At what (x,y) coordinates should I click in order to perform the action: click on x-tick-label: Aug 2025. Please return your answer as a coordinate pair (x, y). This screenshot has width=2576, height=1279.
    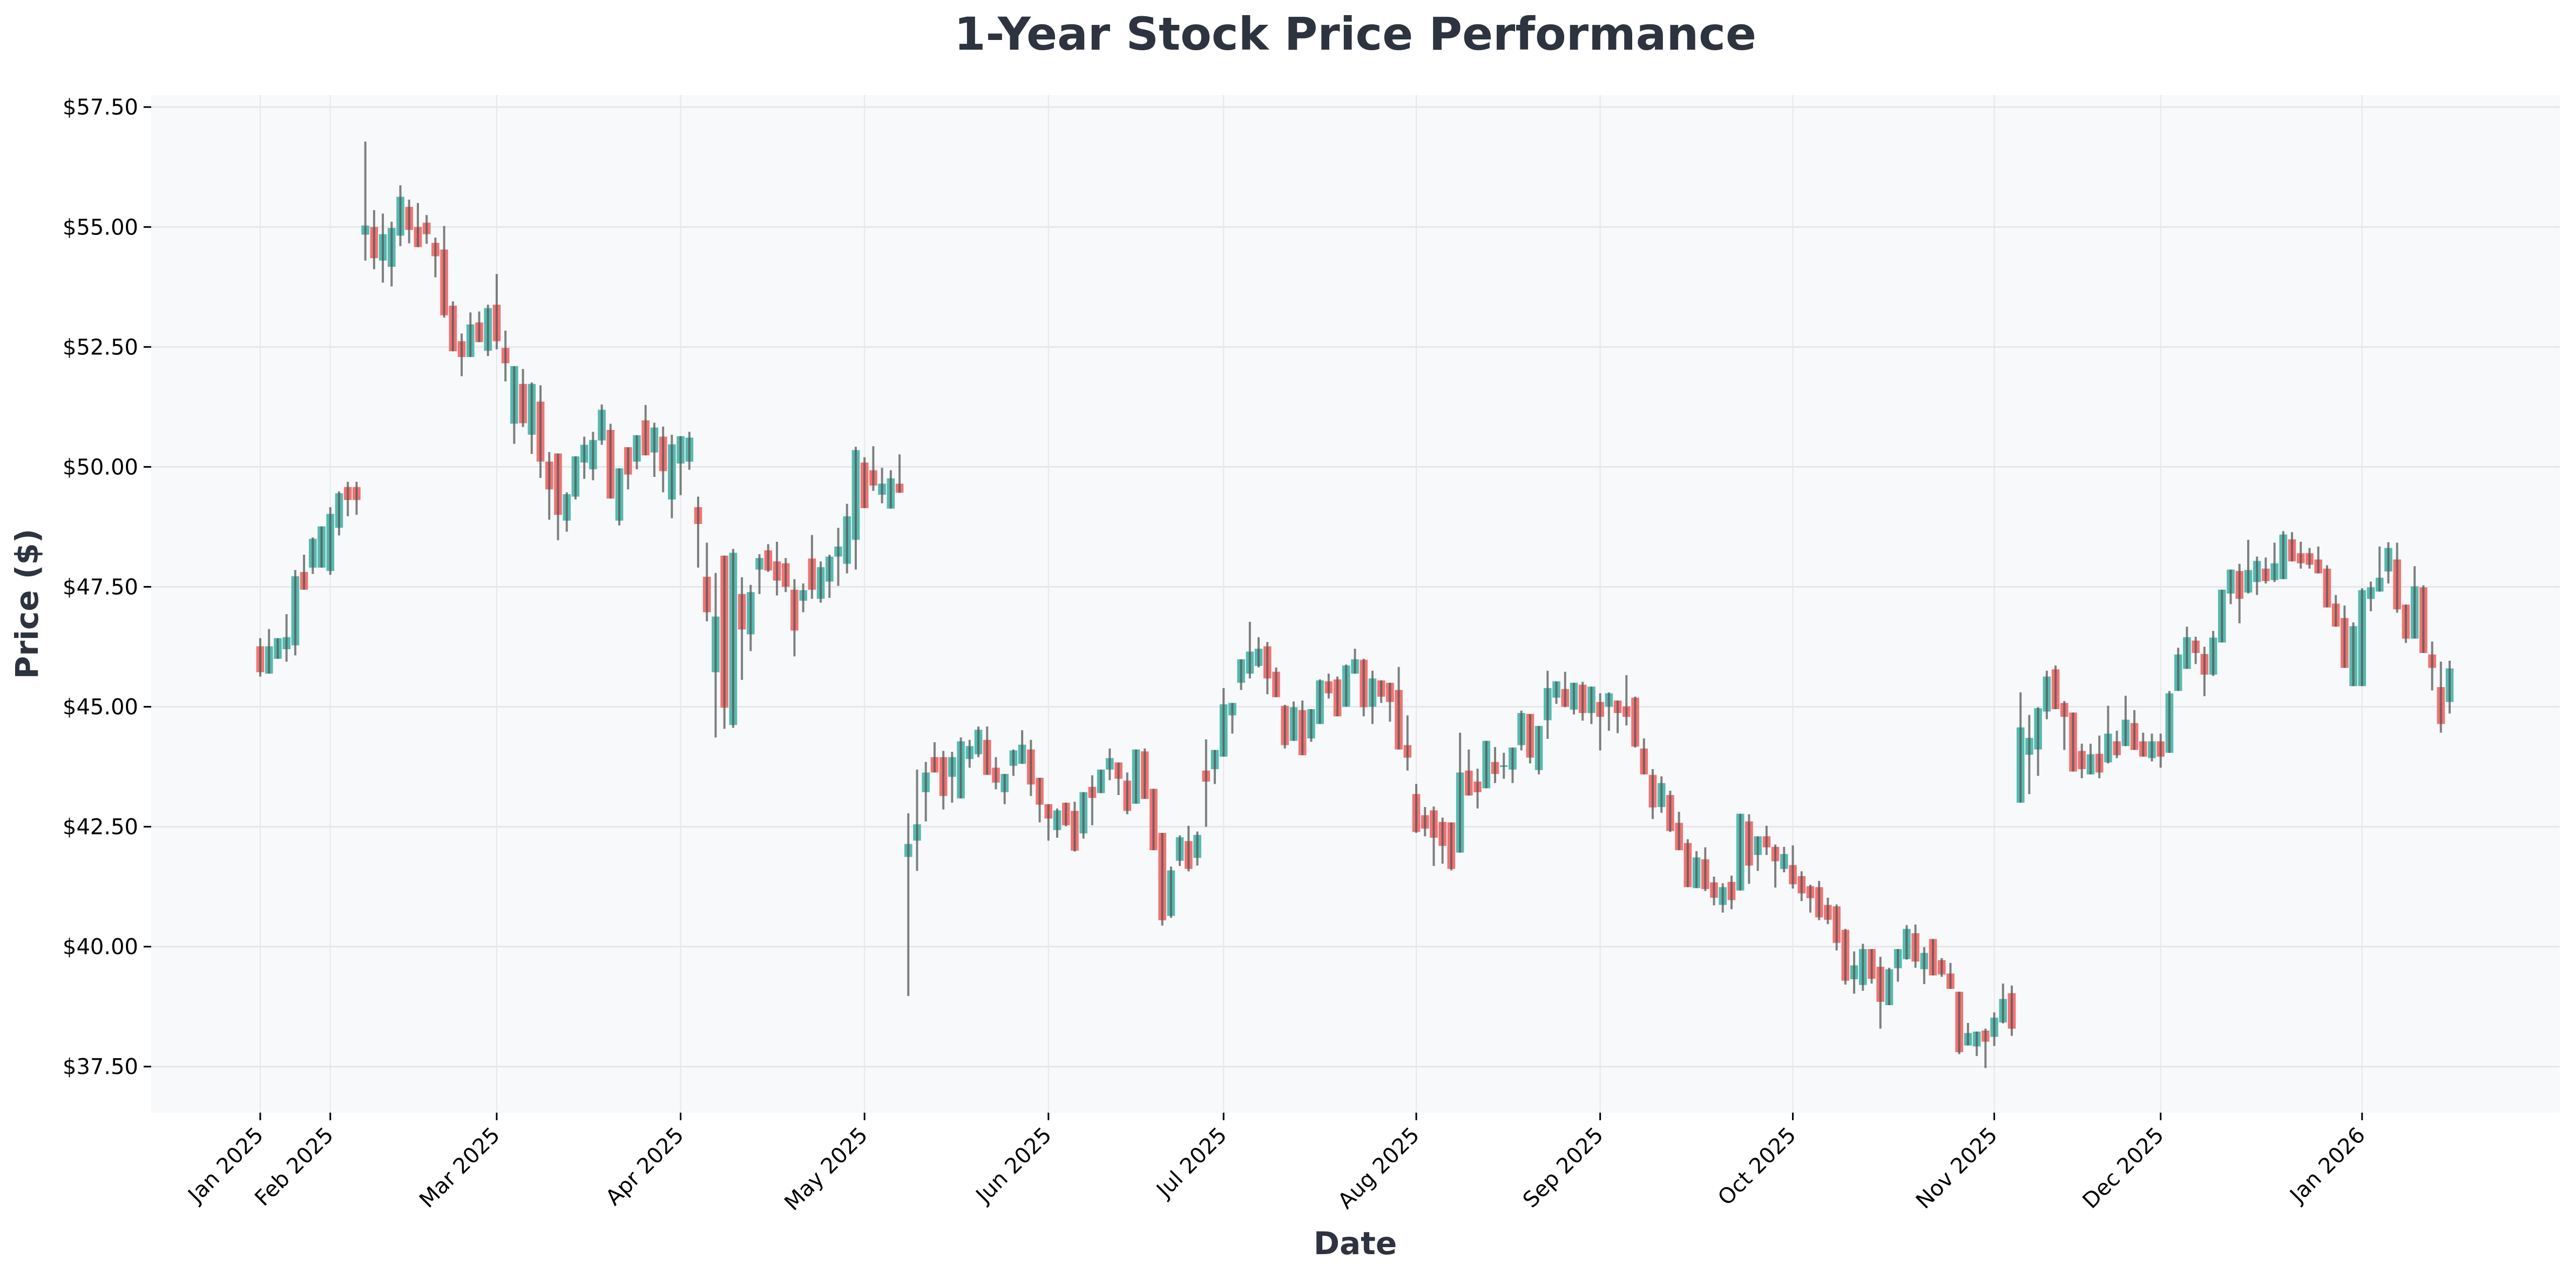
    Looking at the image, I should click on (1378, 1168).